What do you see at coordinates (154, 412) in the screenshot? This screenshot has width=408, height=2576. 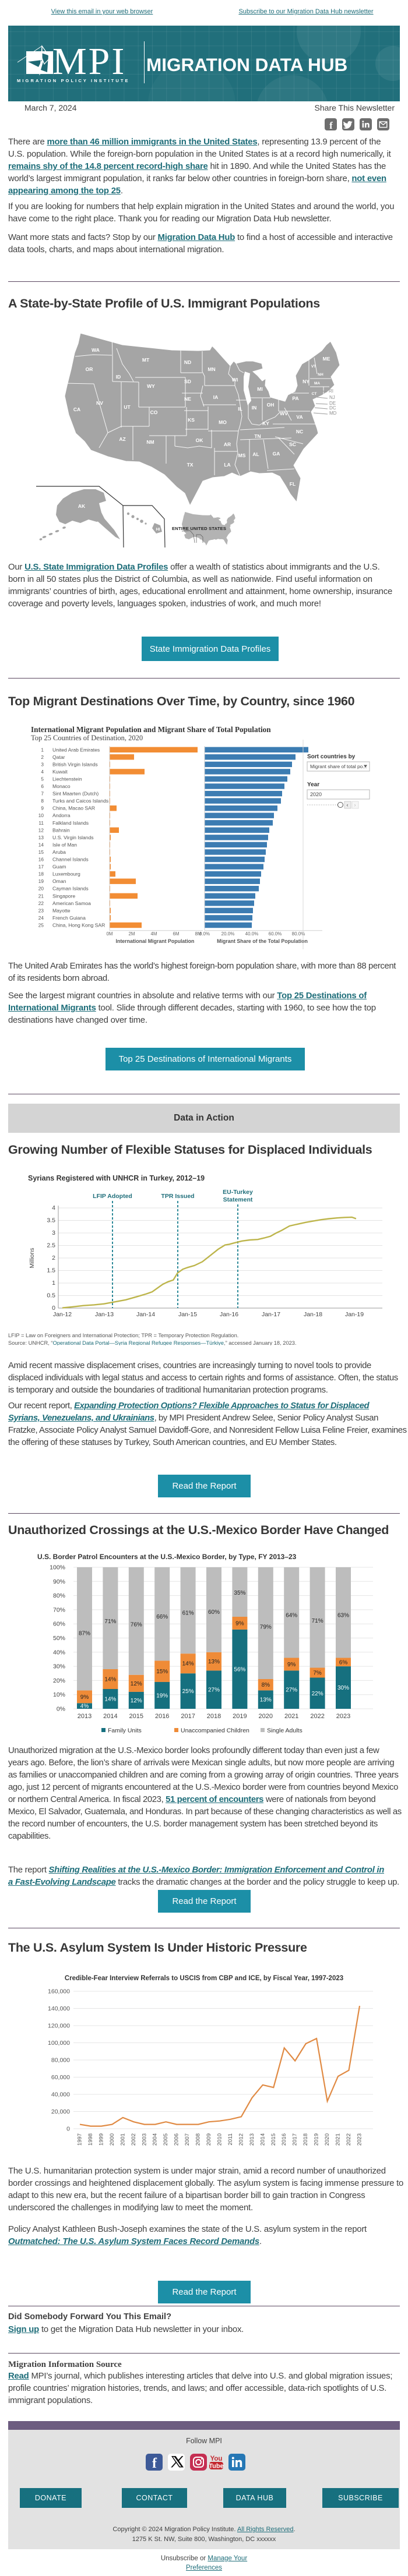 I see `svg-text: CO` at bounding box center [154, 412].